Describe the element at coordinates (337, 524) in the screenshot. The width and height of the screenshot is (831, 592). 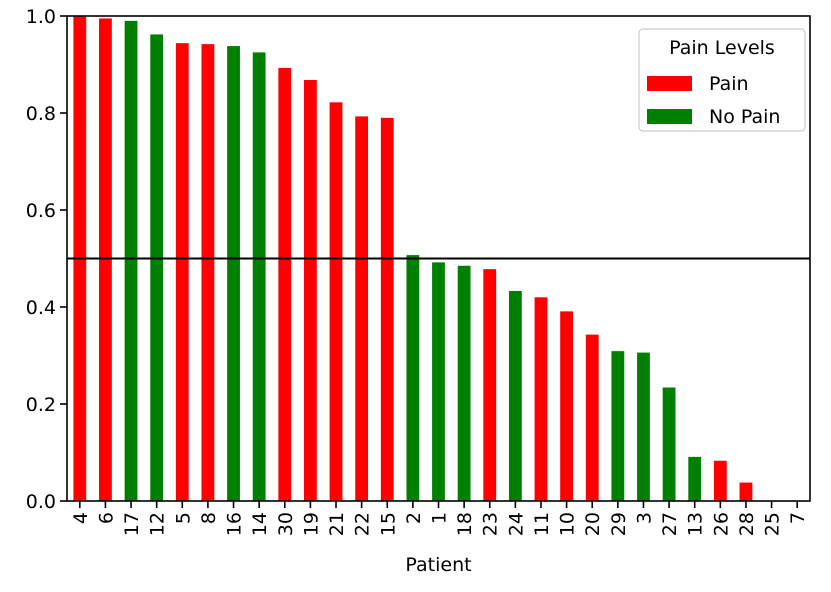
I see `x-tick-label: 21` at that location.